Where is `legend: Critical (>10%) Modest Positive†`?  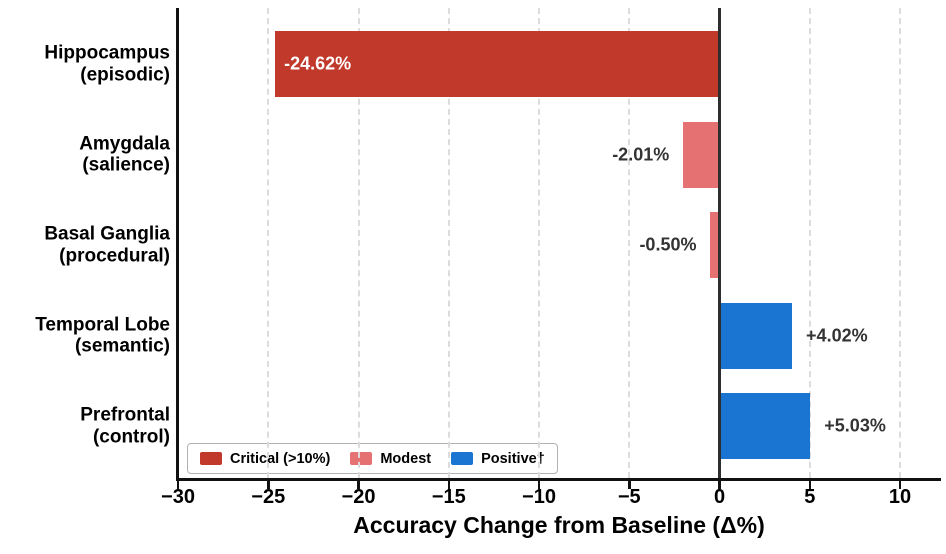
legend: Critical (>10%) Modest Positive† is located at coordinates (372, 458).